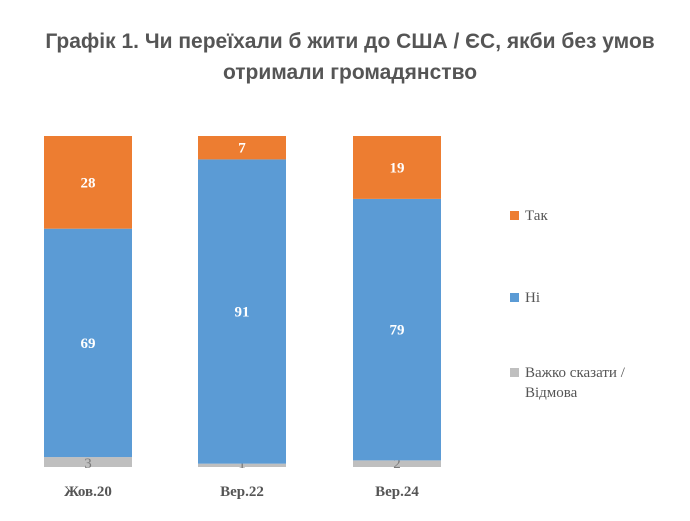 Image resolution: width=690 pixels, height=521 pixels. I want to click on legend-swatch-hard-to-say, so click(514, 372).